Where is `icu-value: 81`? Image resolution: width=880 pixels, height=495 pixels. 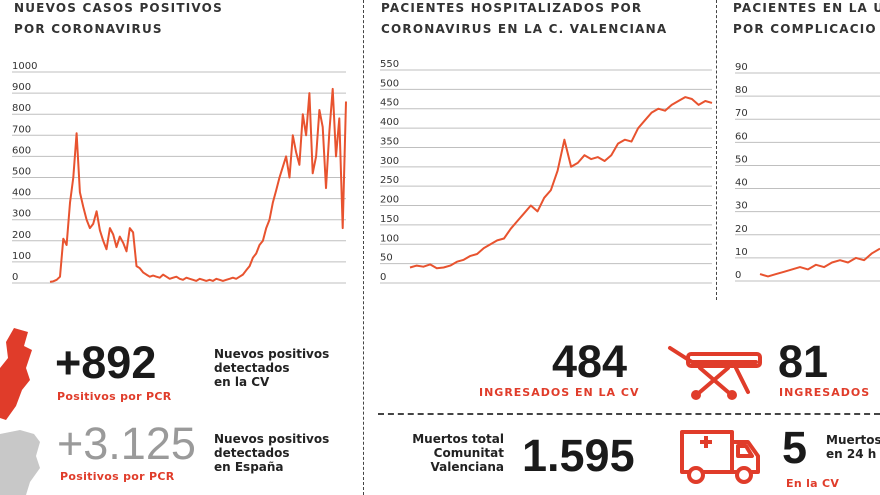
icu-value: 81 is located at coordinates (803, 361).